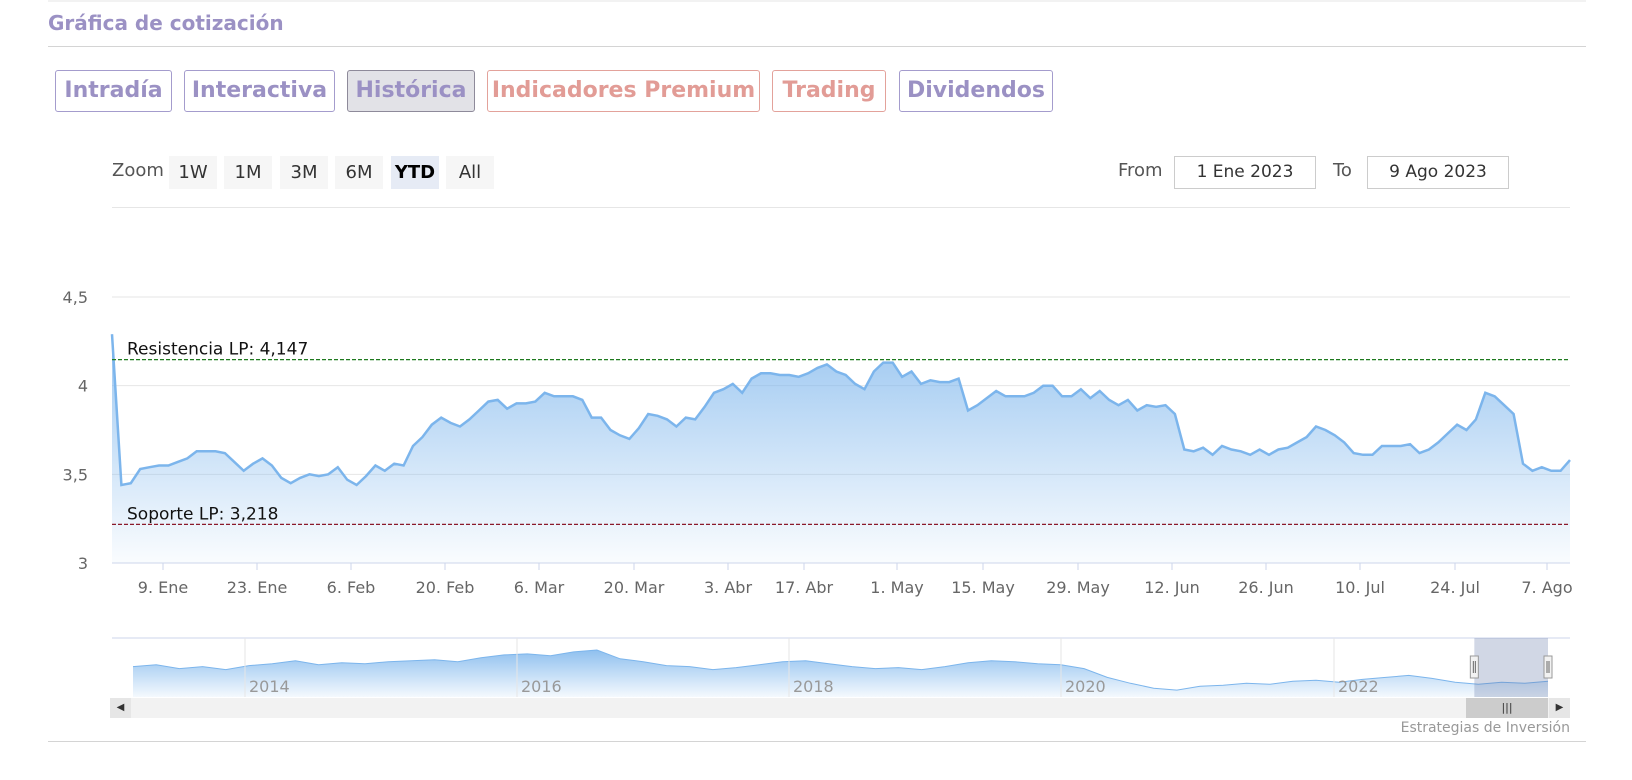 This screenshot has height=780, width=1632. What do you see at coordinates (1245, 172) in the screenshot?
I see `from-date-input: 1 Ene 2023` at bounding box center [1245, 172].